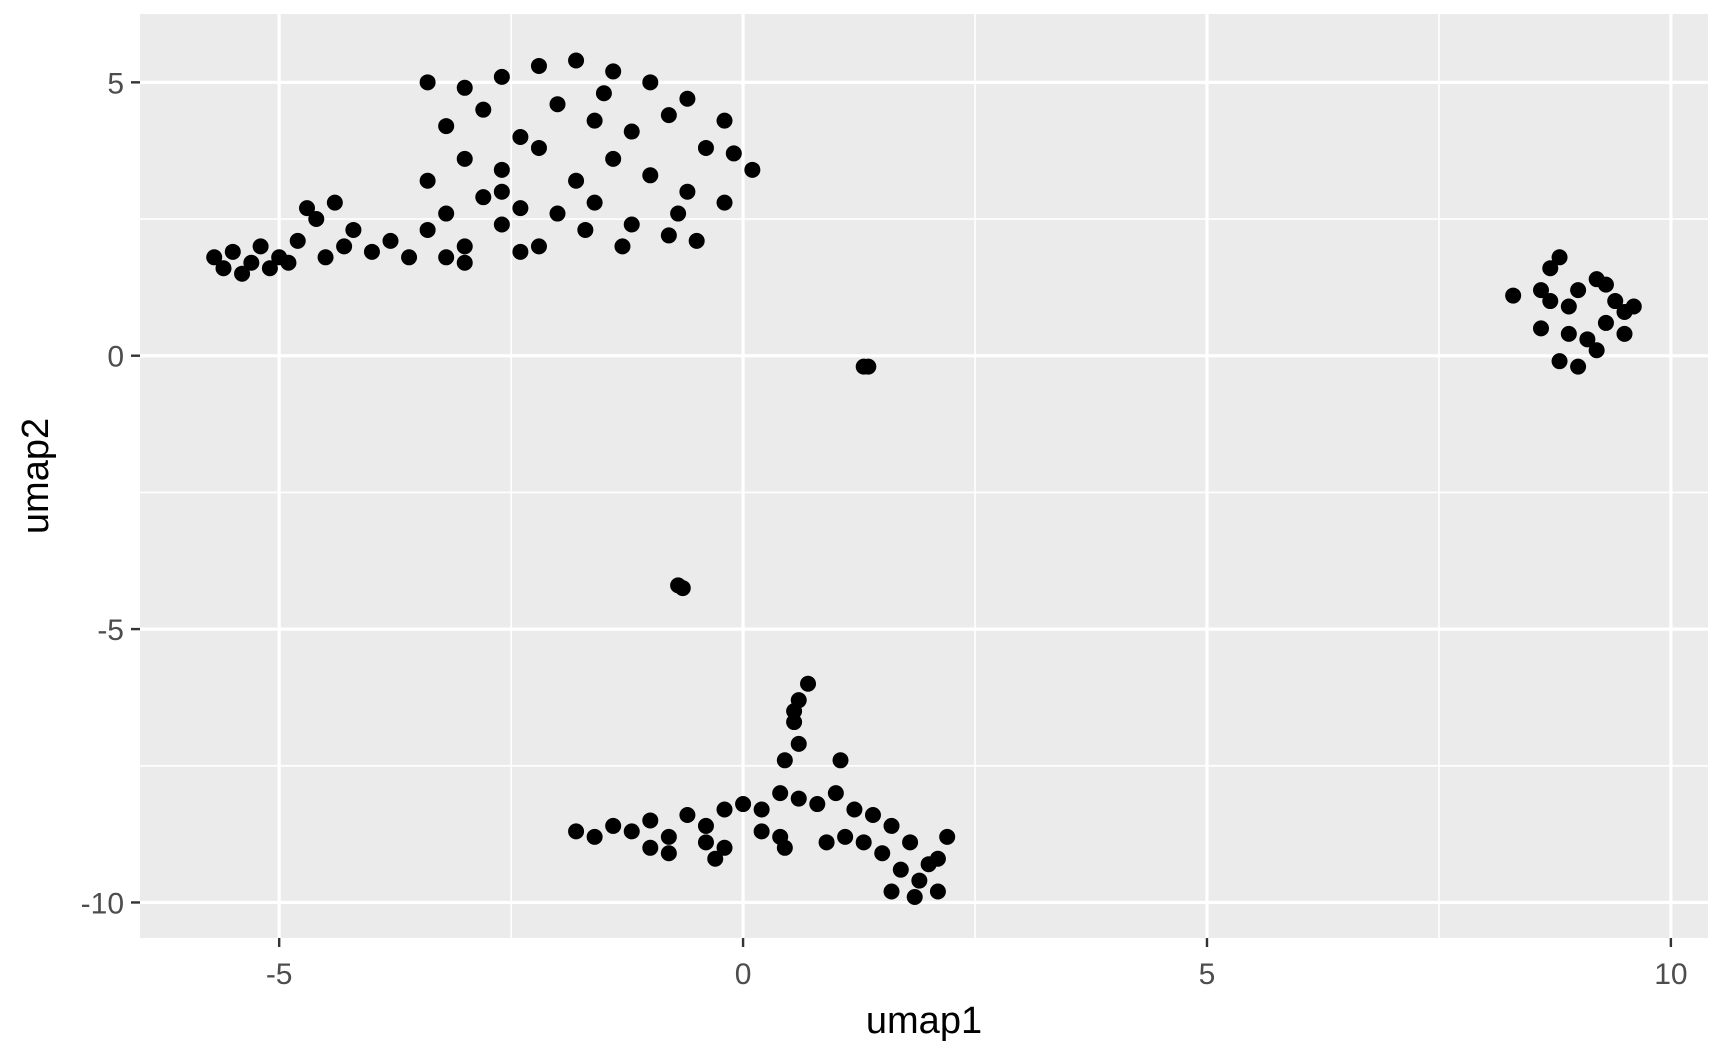  I want to click on x-axis-title: umap1, so click(924, 1021).